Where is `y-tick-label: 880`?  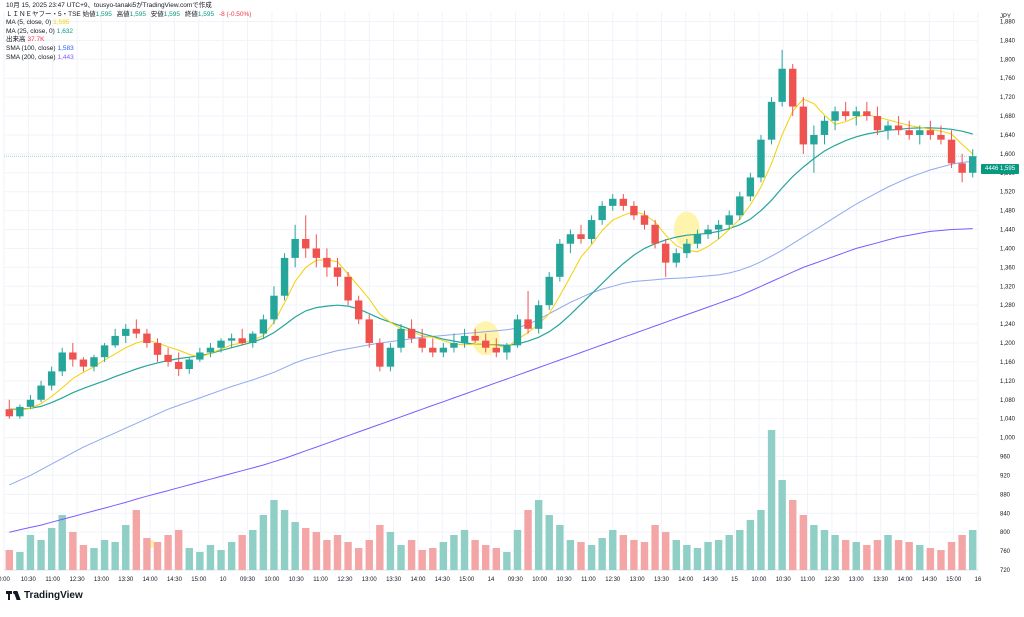
y-tick-label: 880 is located at coordinates (1005, 495).